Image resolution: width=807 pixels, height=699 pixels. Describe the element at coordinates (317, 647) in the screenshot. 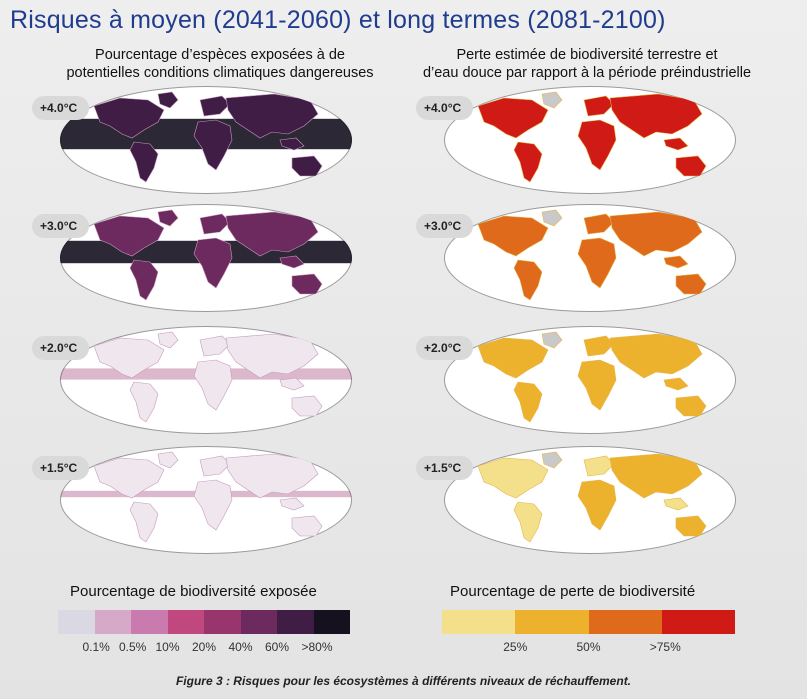

I see `legend-tick-label: >80%` at that location.